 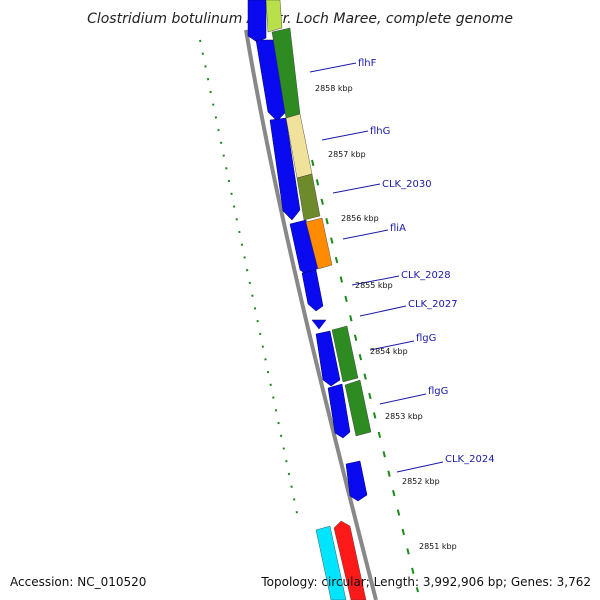 I want to click on gene-label-clk2027: CLK_2027, so click(x=433, y=304).